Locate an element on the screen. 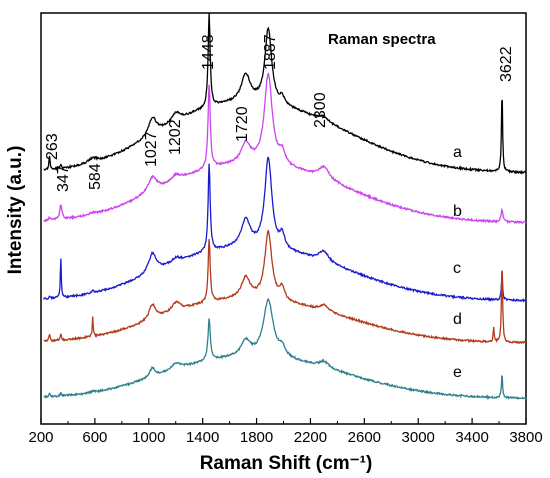  peak-label-1027: 1027 is located at coordinates (151, 149).